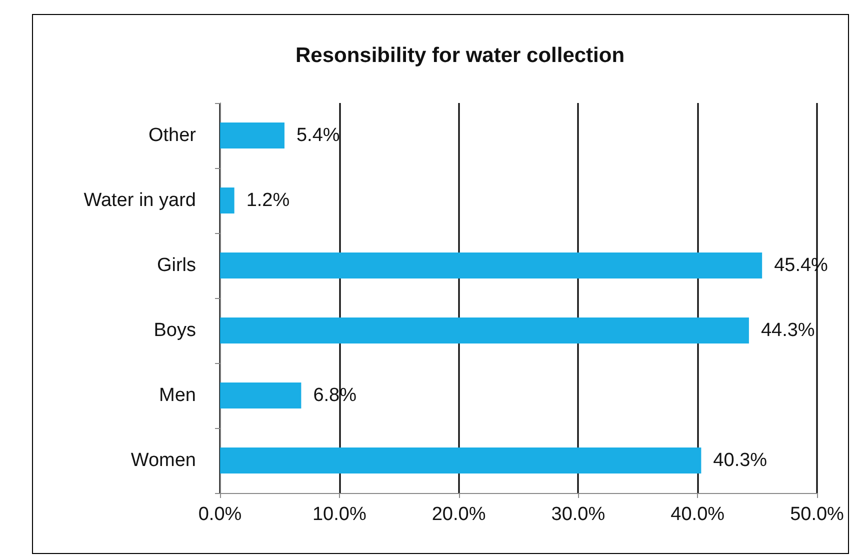 The image size is (851, 556). What do you see at coordinates (220, 514) in the screenshot?
I see `x-tick-label: 0.0%` at bounding box center [220, 514].